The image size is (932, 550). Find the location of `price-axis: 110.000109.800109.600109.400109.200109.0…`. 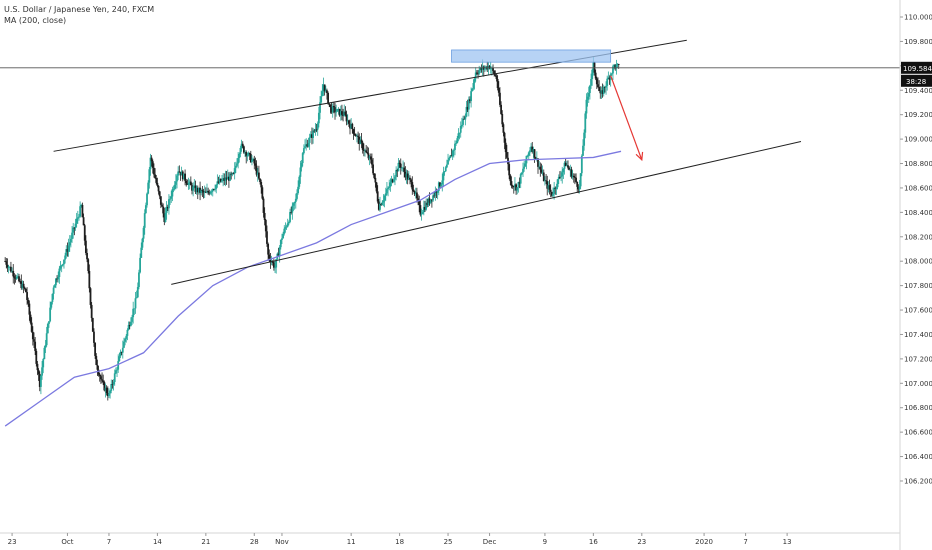

price-axis: 110.000109.800109.600109.400109.200109.0… is located at coordinates (916, 250).